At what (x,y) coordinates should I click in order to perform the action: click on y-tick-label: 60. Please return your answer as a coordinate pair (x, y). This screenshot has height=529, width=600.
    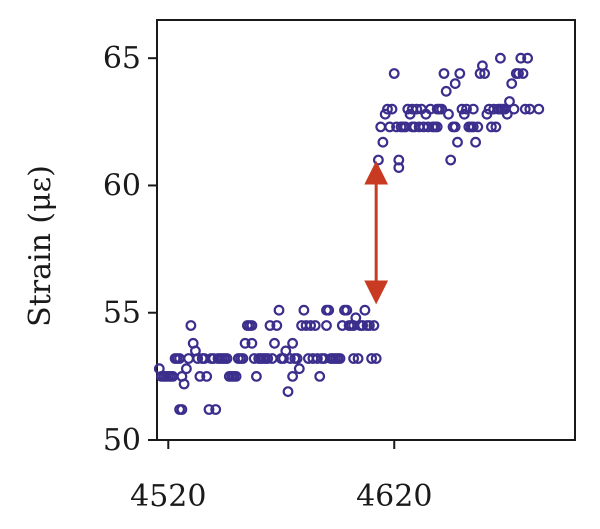
    Looking at the image, I should click on (122, 185).